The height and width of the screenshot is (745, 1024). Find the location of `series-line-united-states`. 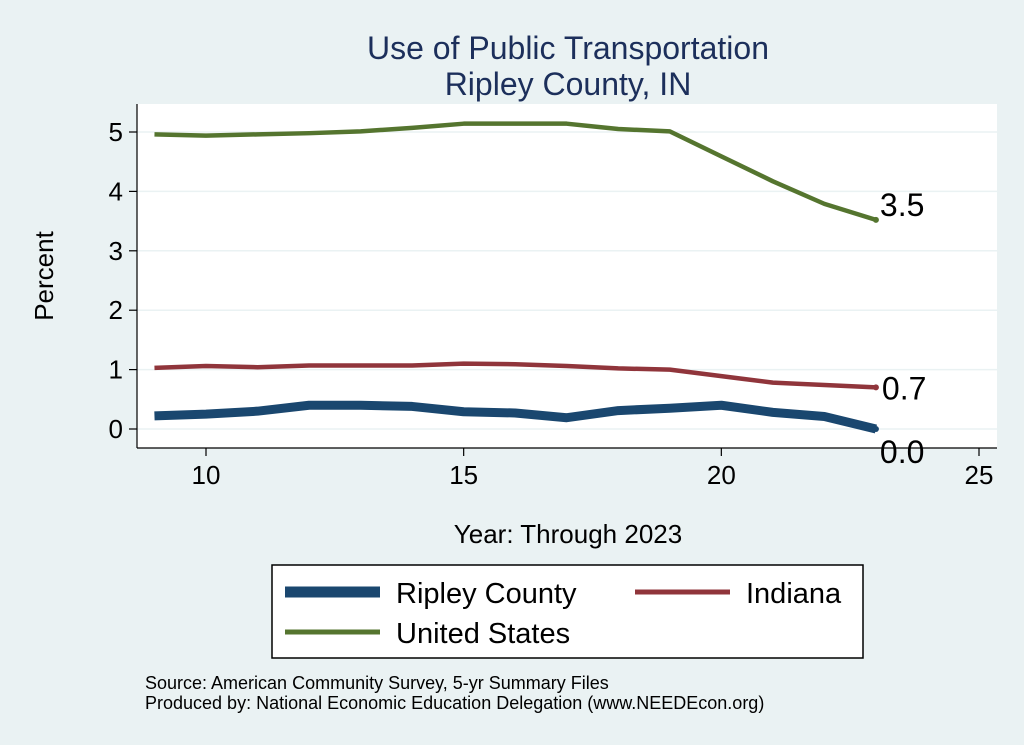

series-line-united-states is located at coordinates (515, 172).